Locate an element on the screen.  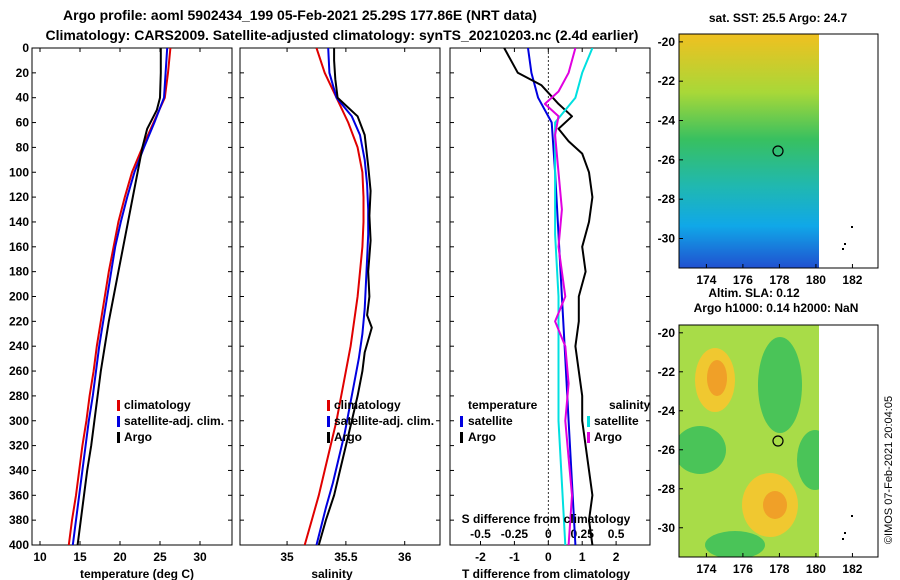
y-tick-label: 300 is located at coordinates (19, 421).